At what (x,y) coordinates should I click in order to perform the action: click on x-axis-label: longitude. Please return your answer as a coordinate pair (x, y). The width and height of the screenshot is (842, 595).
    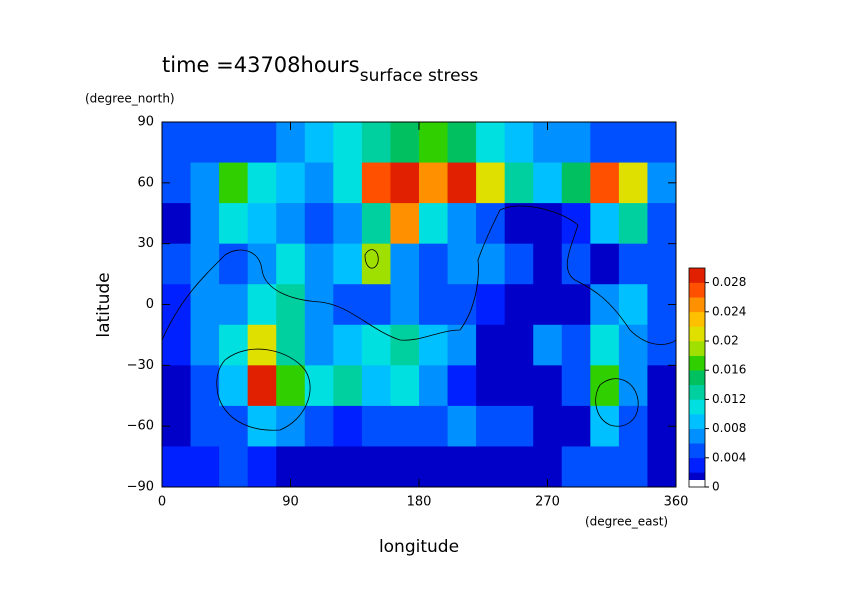
    Looking at the image, I should click on (419, 547).